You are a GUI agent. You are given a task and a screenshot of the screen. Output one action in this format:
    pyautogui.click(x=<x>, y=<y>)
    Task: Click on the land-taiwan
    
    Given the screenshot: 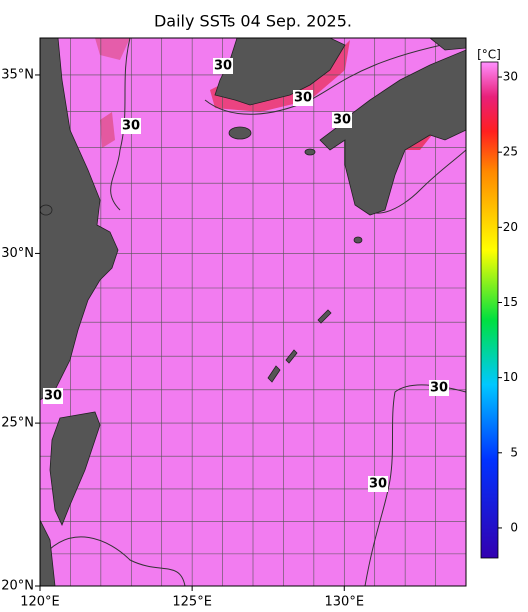 What is the action you would take?
    pyautogui.click(x=75, y=469)
    